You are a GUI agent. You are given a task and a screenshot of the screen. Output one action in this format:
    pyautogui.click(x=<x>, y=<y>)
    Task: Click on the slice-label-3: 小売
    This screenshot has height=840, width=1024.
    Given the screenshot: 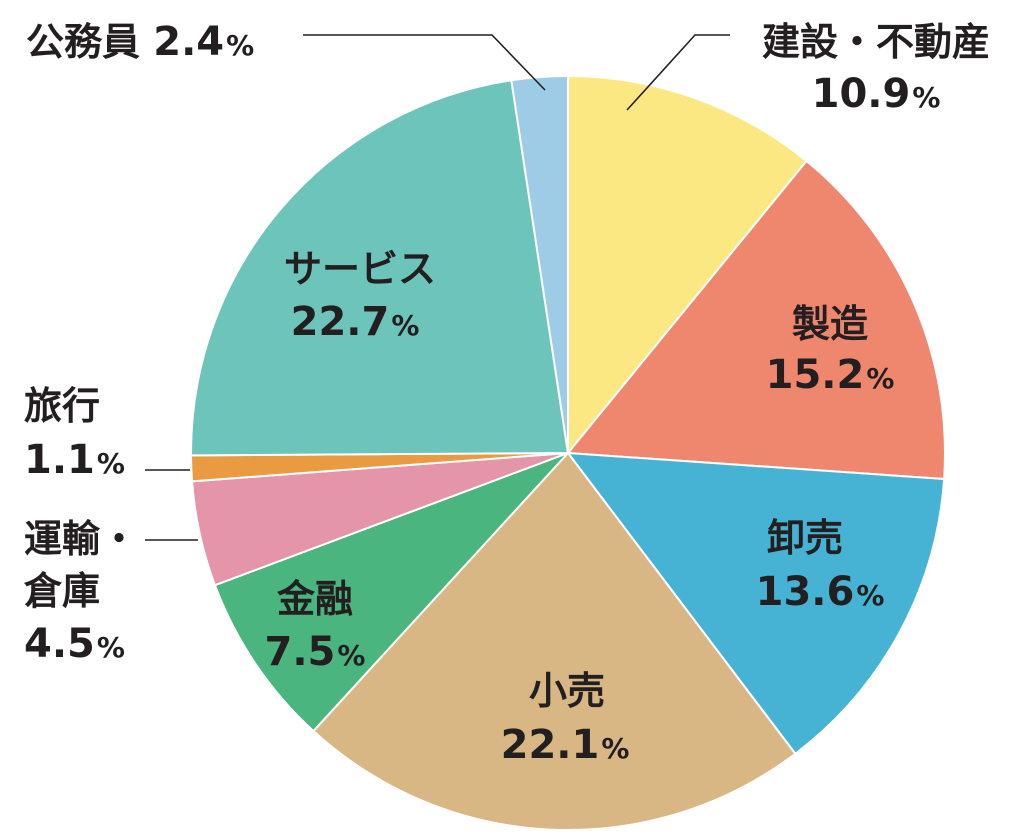 What is the action you would take?
    pyautogui.click(x=567, y=691)
    